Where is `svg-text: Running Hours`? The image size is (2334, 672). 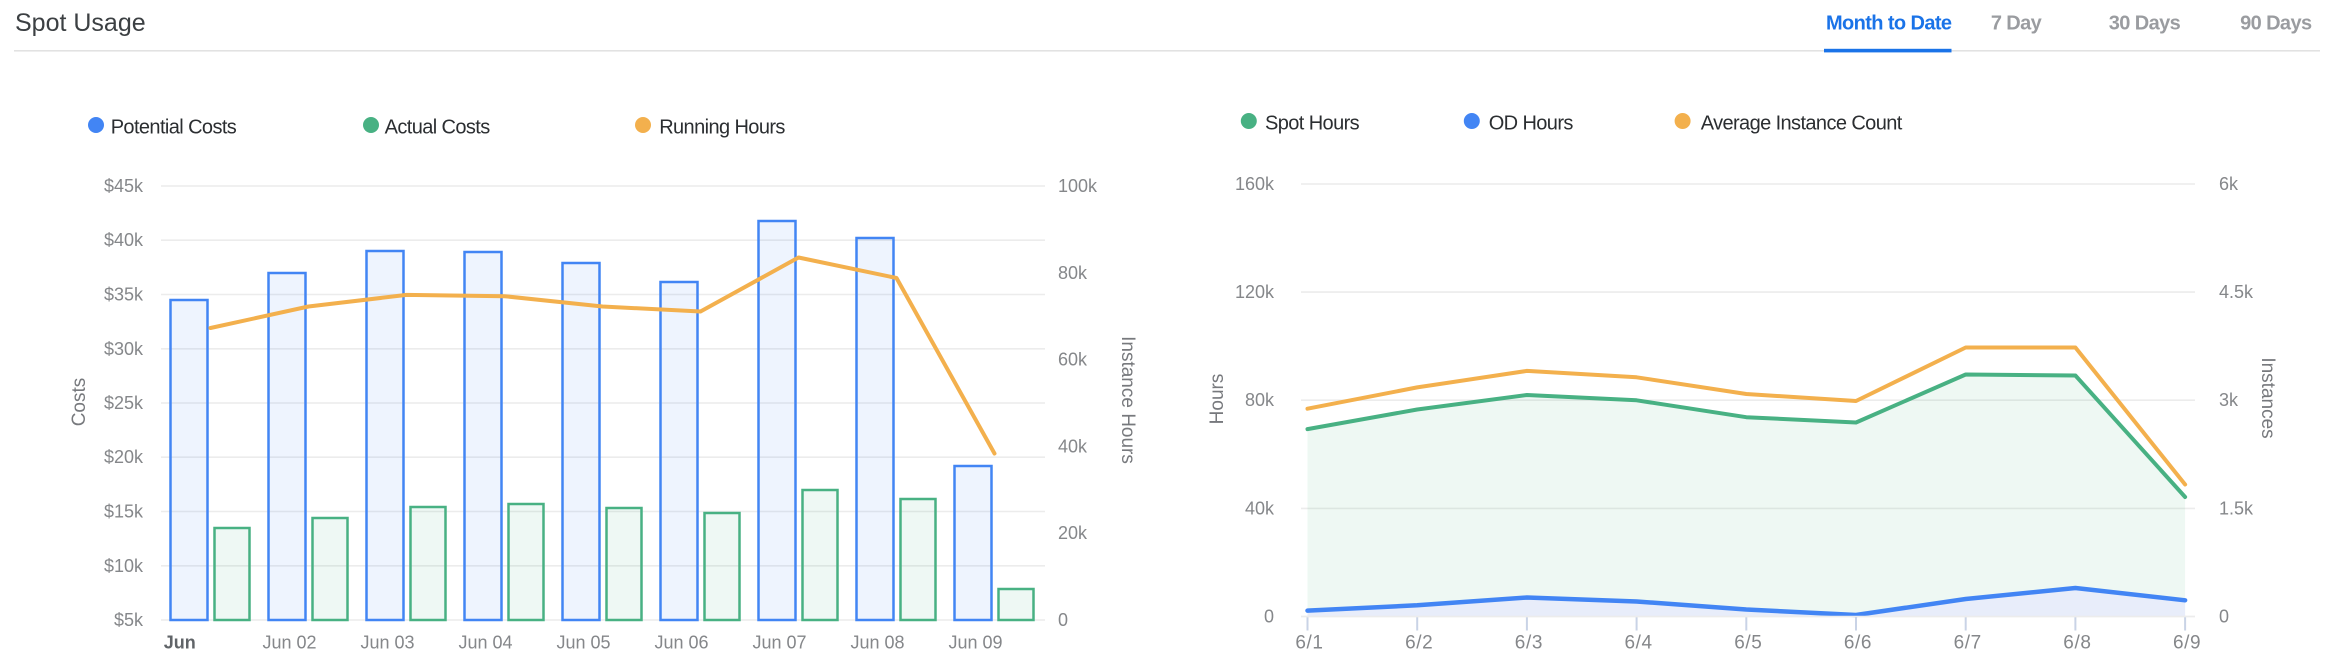 svg-text: Running Hours is located at coordinates (722, 128).